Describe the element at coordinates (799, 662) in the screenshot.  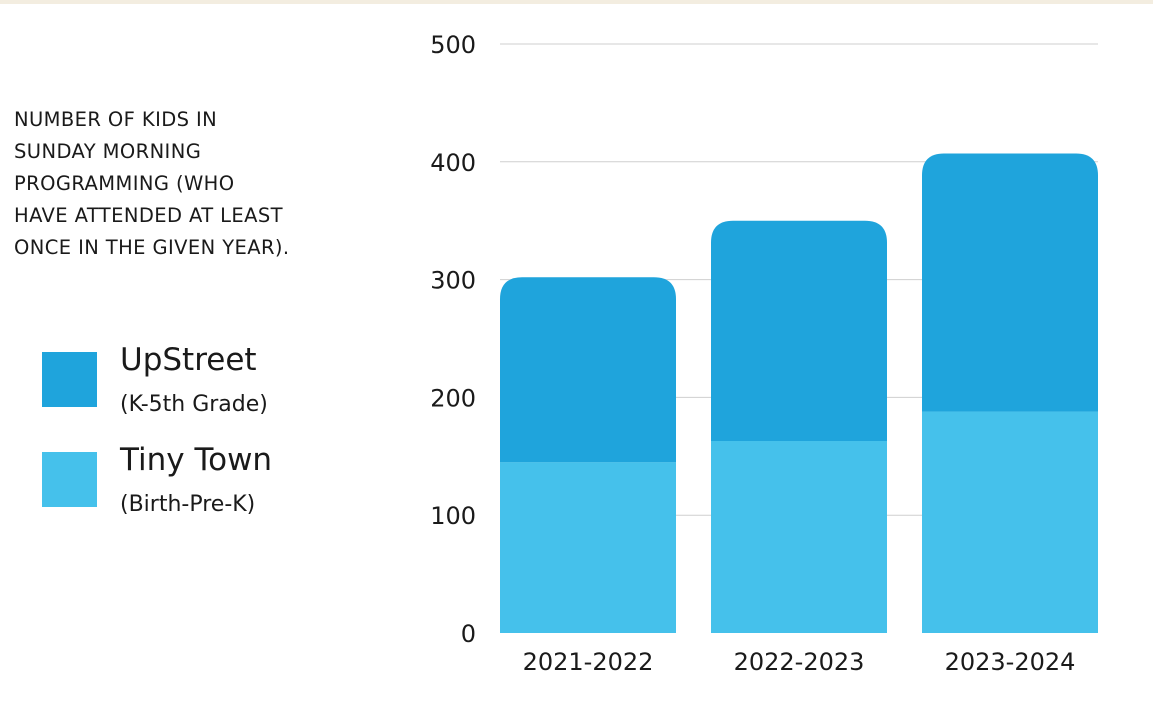
I see `x-tick-label-2022-2023: 2022-2023` at that location.